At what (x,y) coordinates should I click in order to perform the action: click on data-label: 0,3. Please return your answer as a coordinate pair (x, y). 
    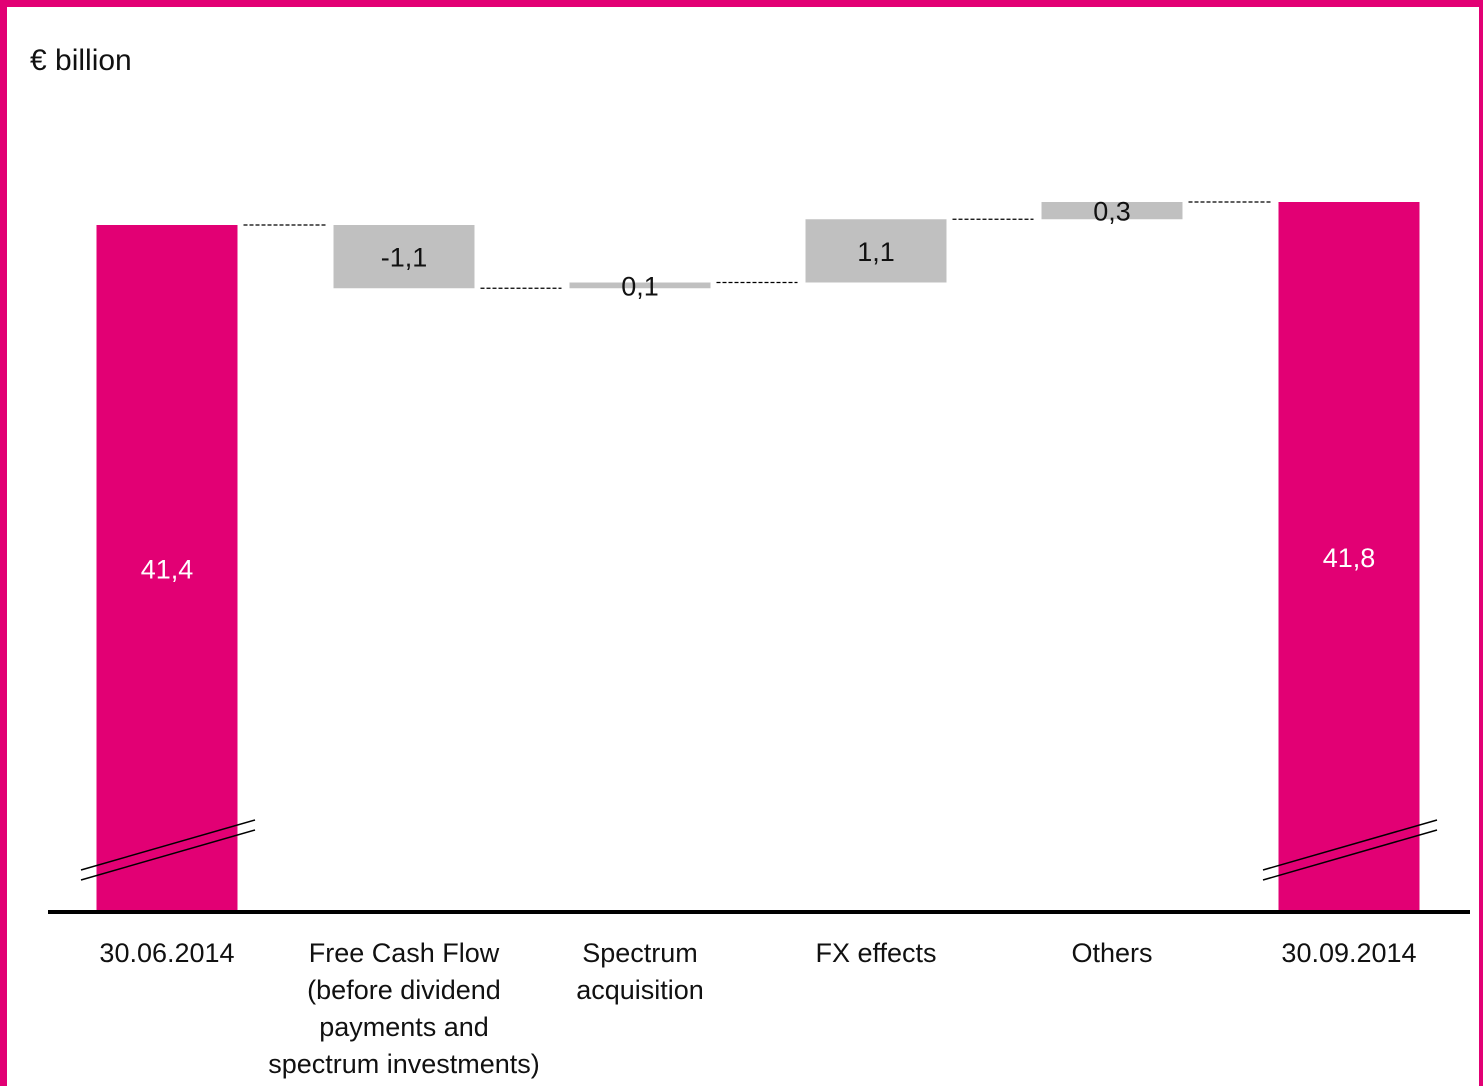
    Looking at the image, I should click on (1112, 212).